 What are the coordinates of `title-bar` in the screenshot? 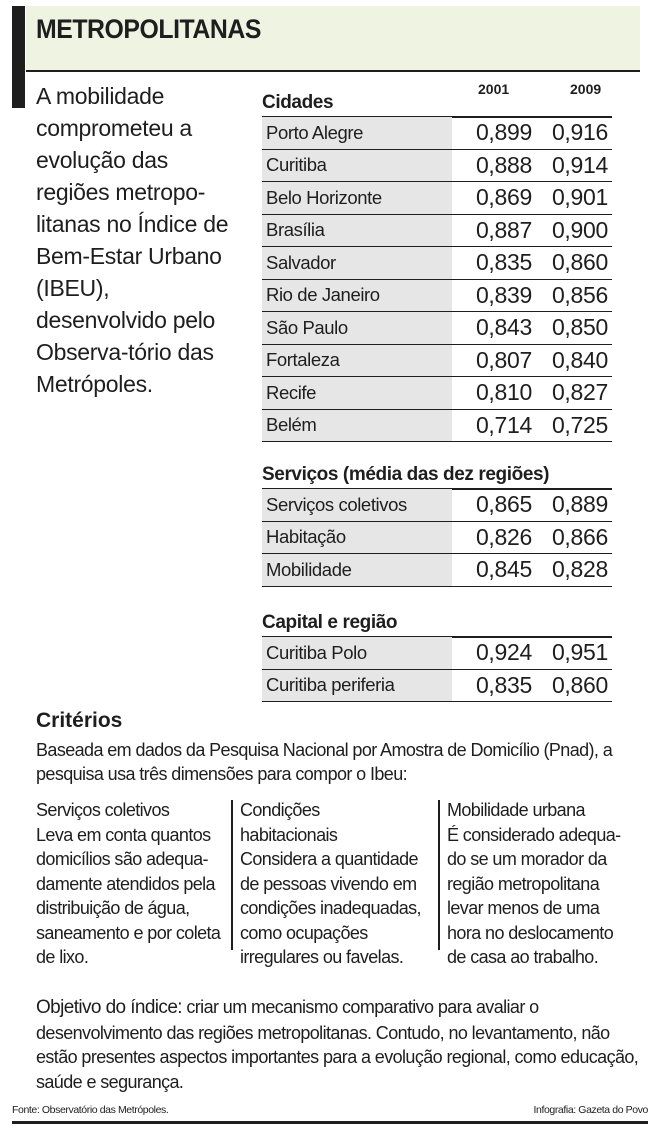 It's located at (333, 39).